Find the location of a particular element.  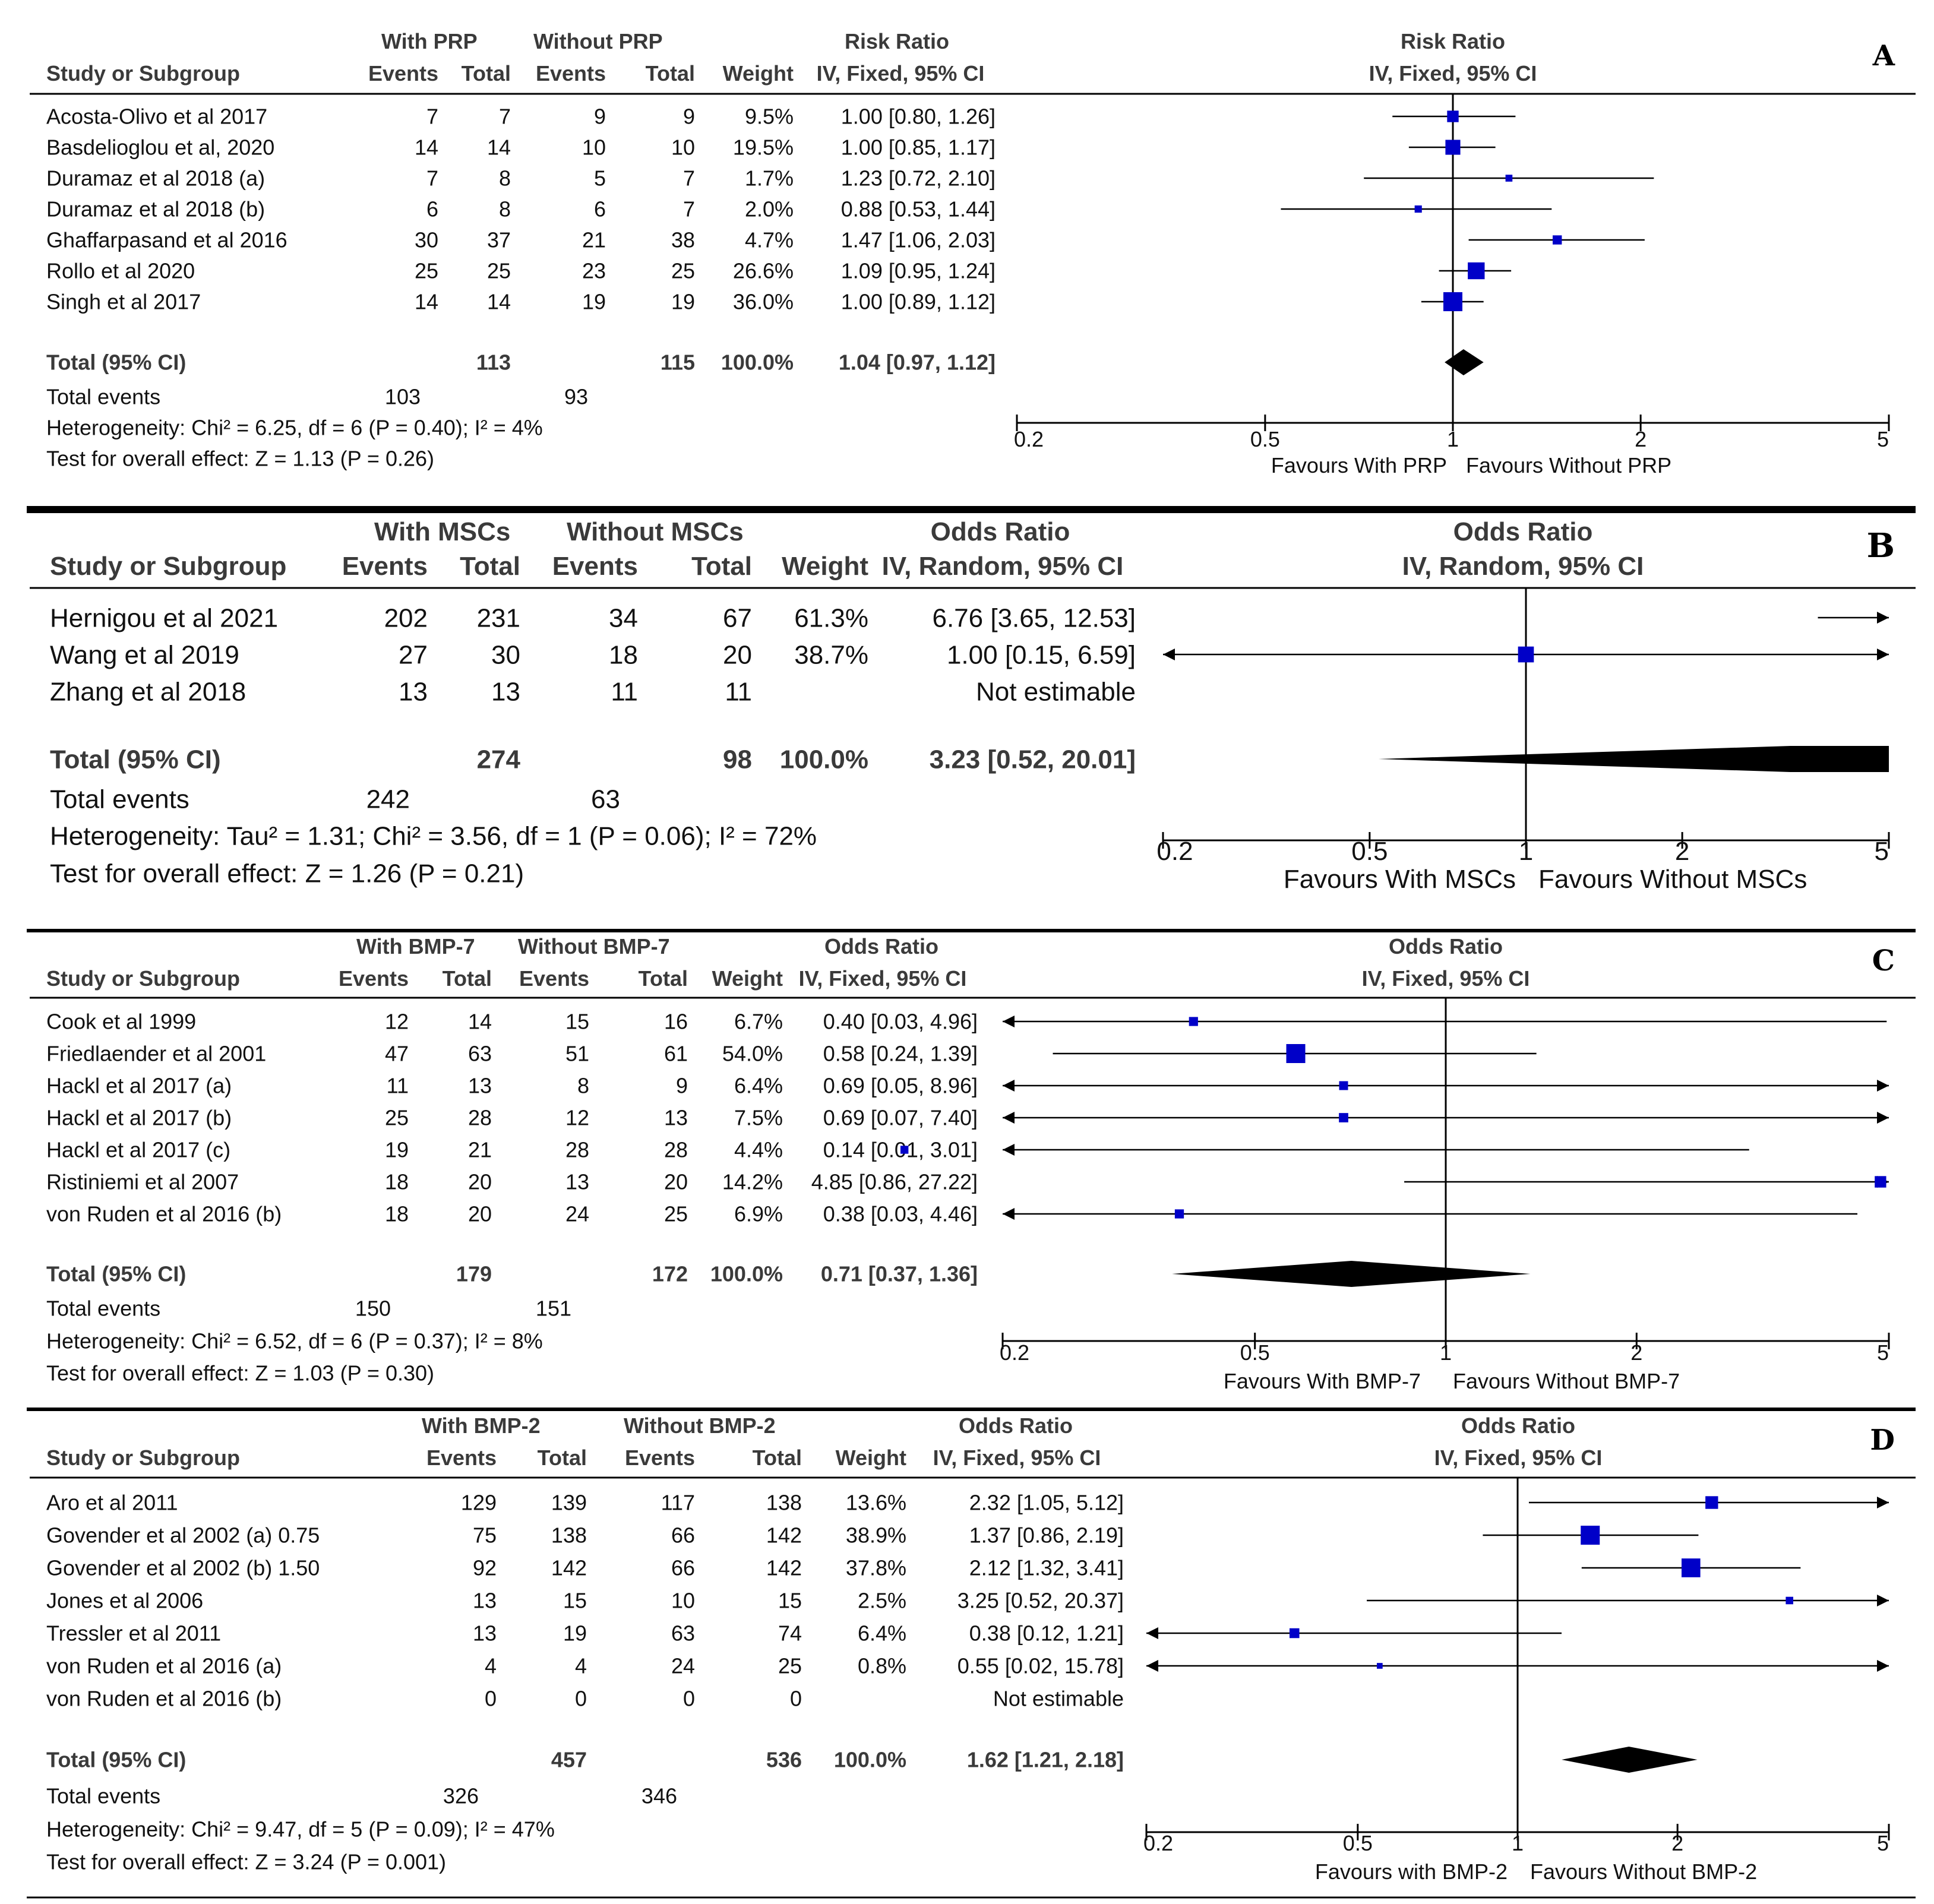

study-weight: 2.0% is located at coordinates (769, 209).